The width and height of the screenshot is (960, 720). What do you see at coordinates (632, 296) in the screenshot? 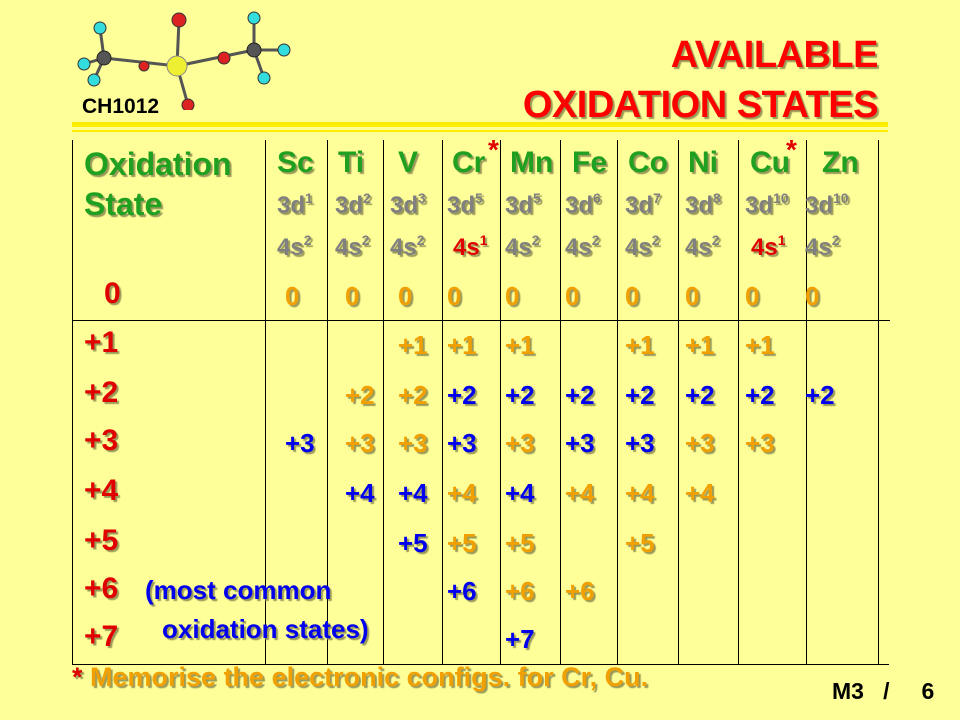
I see `cell-co: 0` at bounding box center [632, 296].